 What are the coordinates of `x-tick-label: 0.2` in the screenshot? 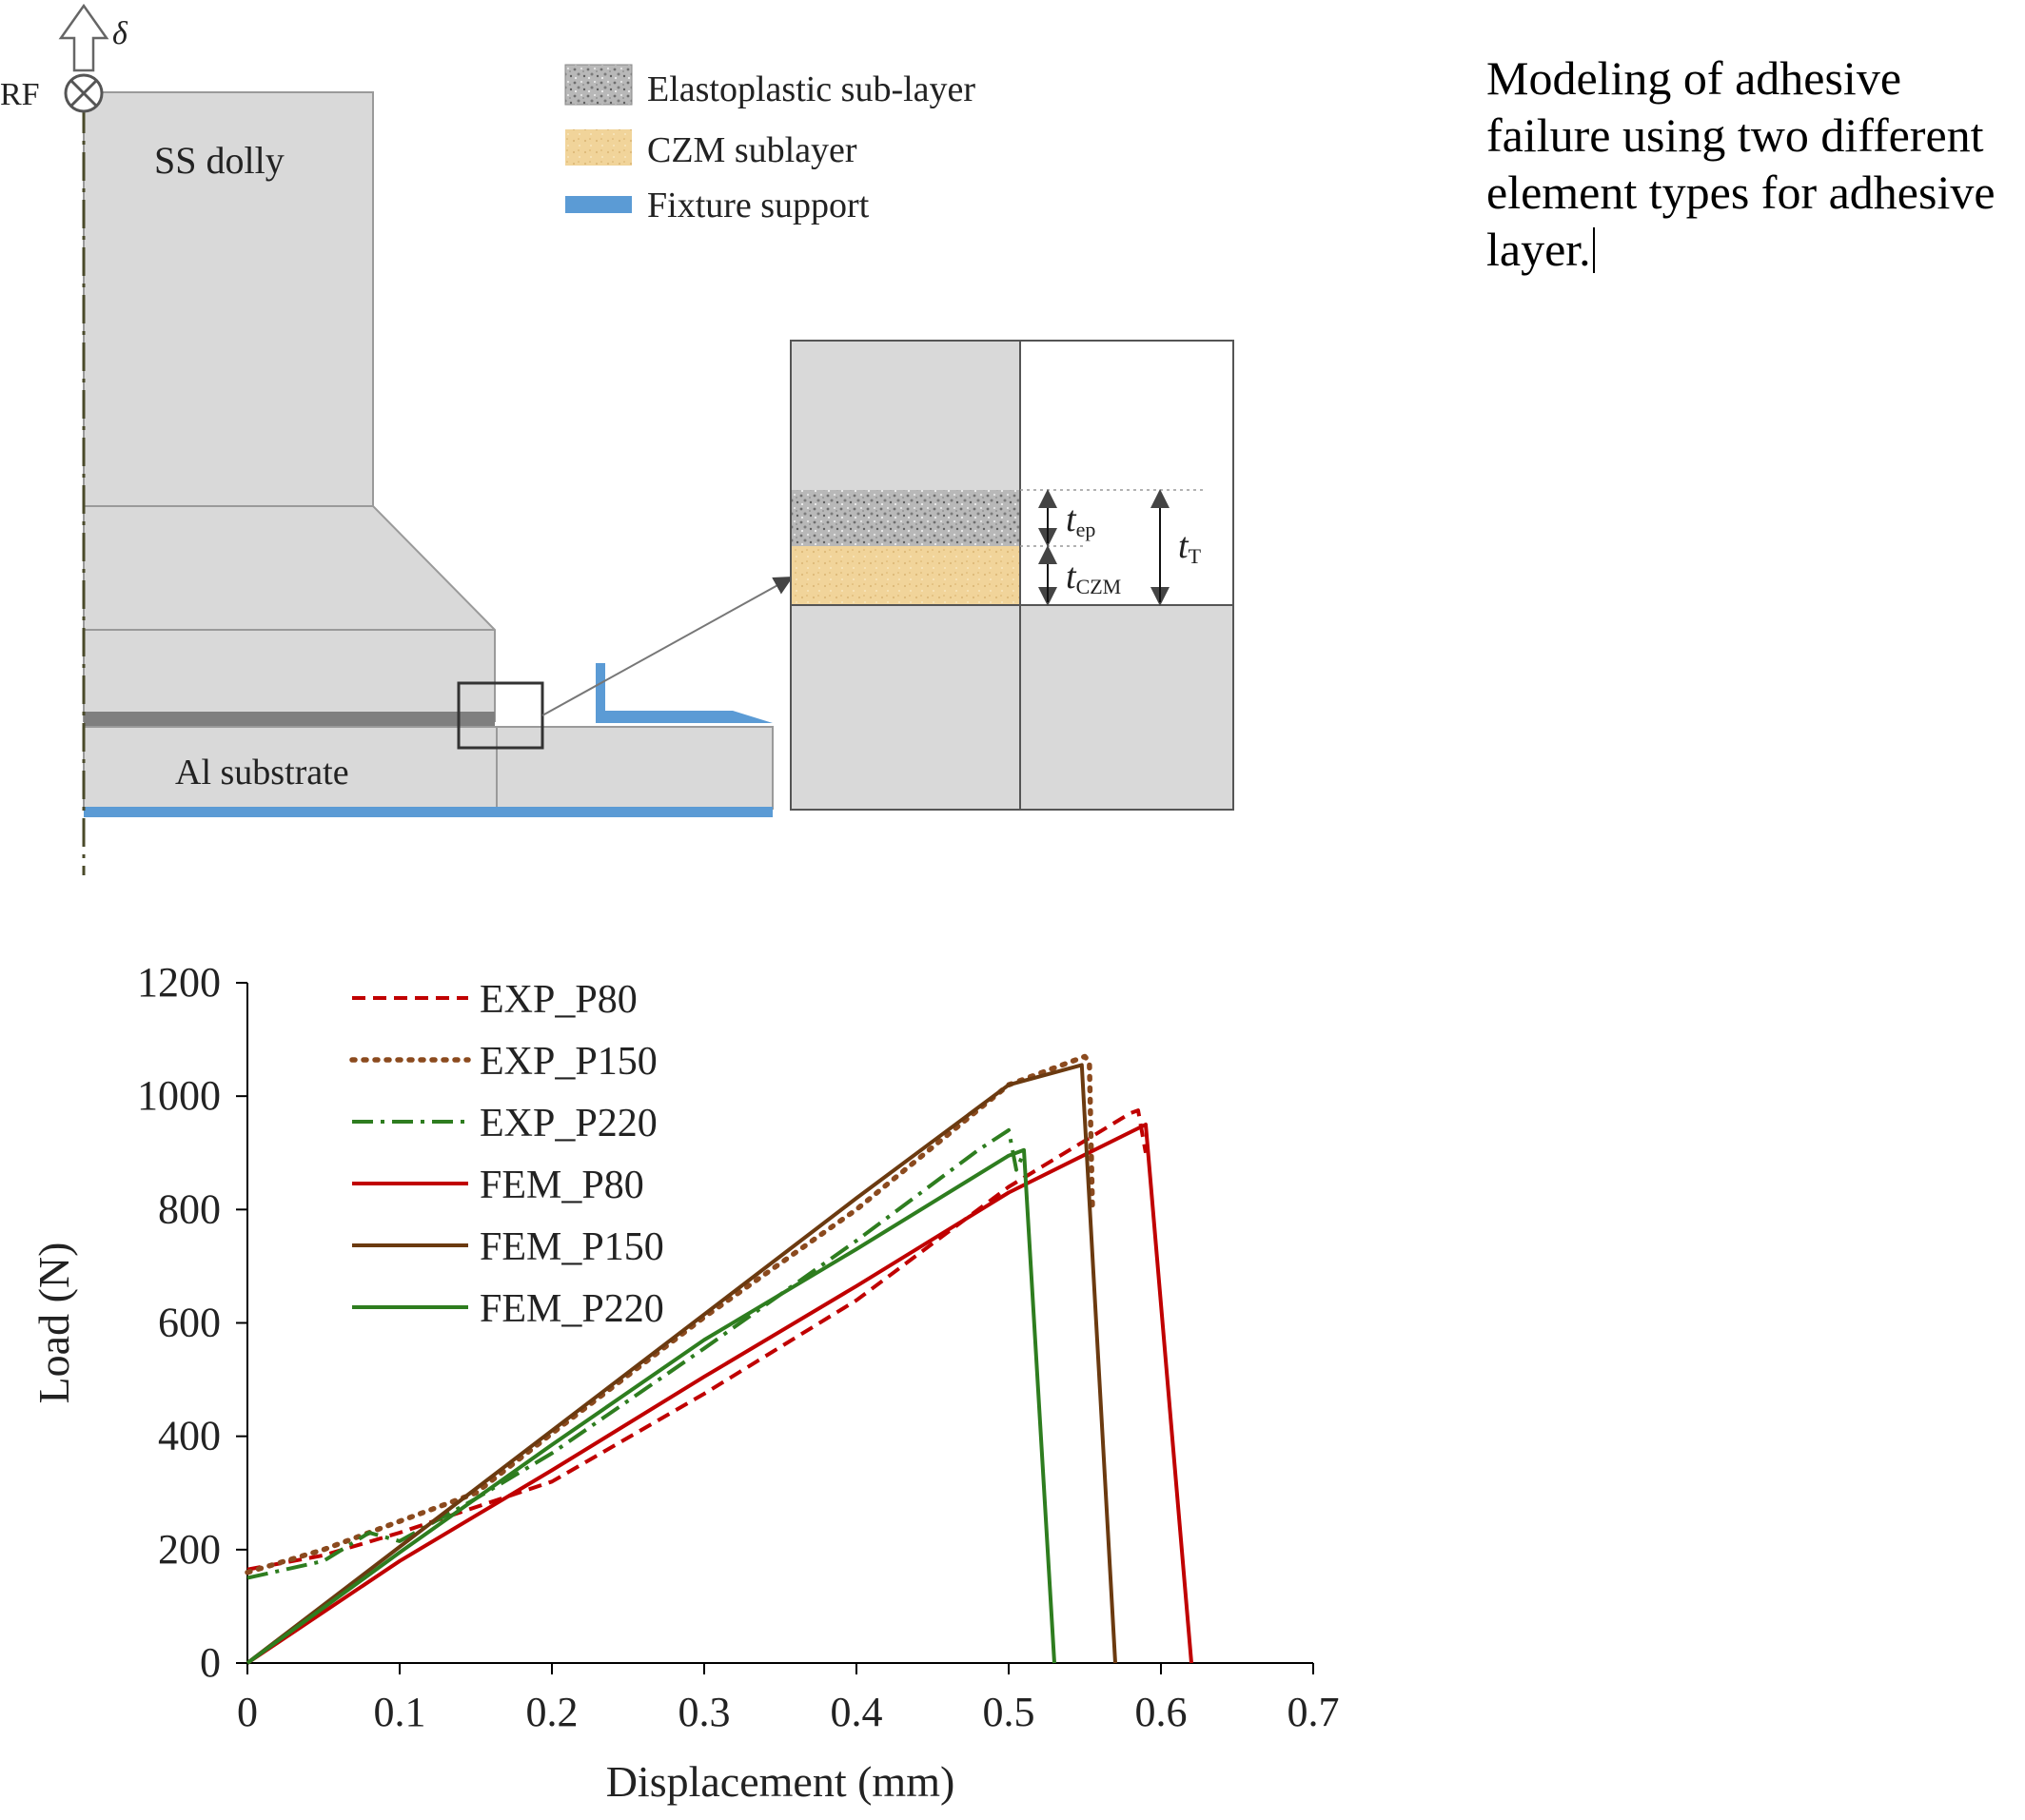 It's located at (552, 1712).